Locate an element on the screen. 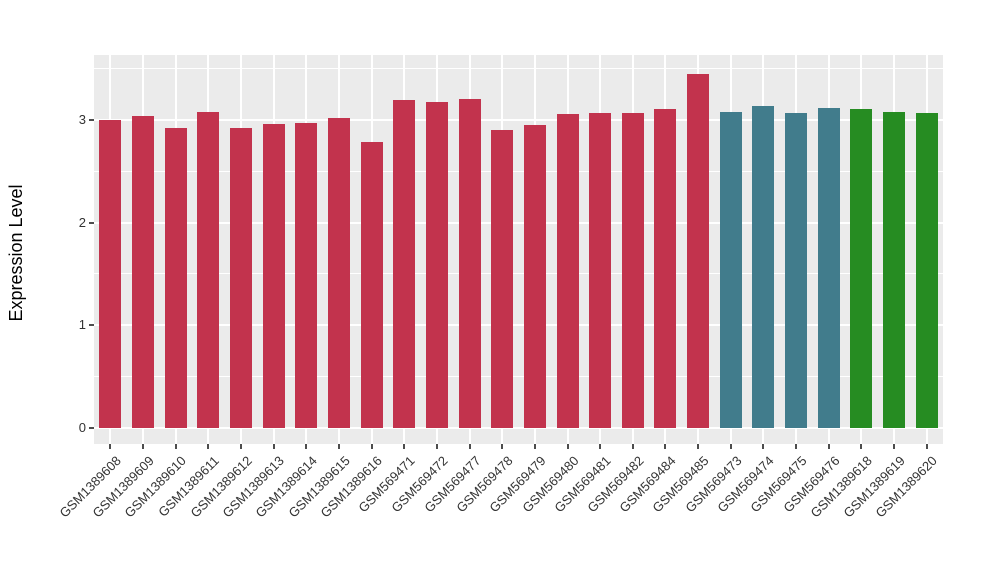 Image resolution: width=1000 pixels, height=580 pixels. y-tick-label: 2 is located at coordinates (82, 222).